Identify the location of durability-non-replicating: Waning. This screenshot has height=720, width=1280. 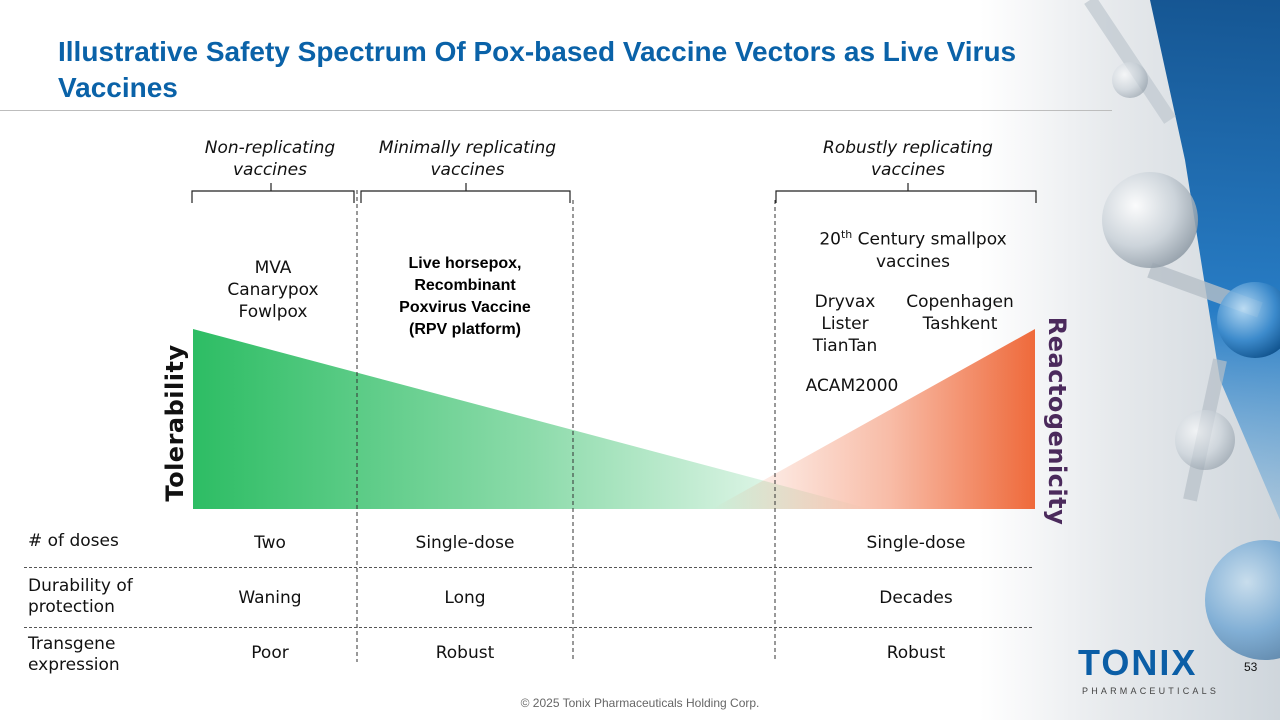
(270, 598).